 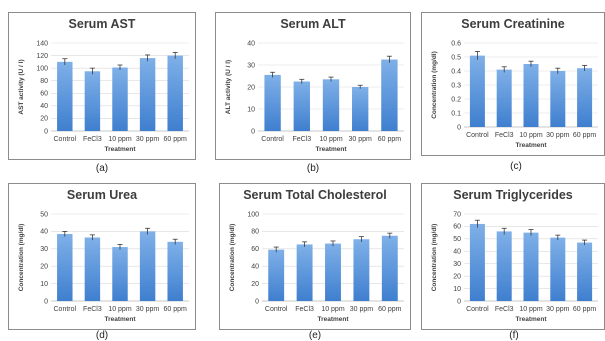 What do you see at coordinates (102, 195) in the screenshot?
I see `chart-title: Serum Urea` at bounding box center [102, 195].